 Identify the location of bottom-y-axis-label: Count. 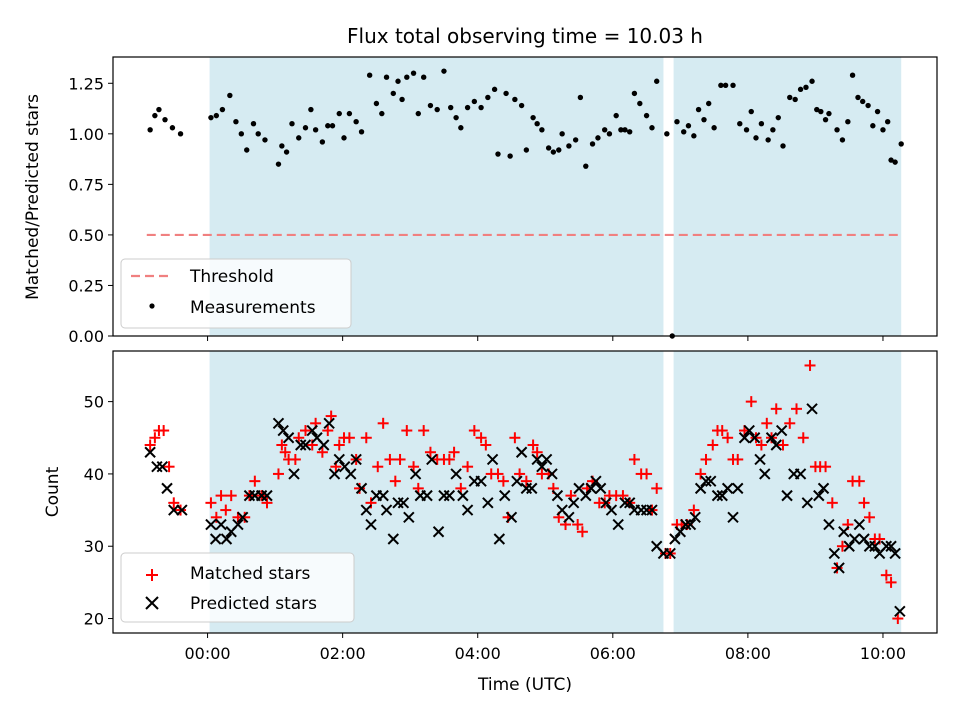
(53, 491).